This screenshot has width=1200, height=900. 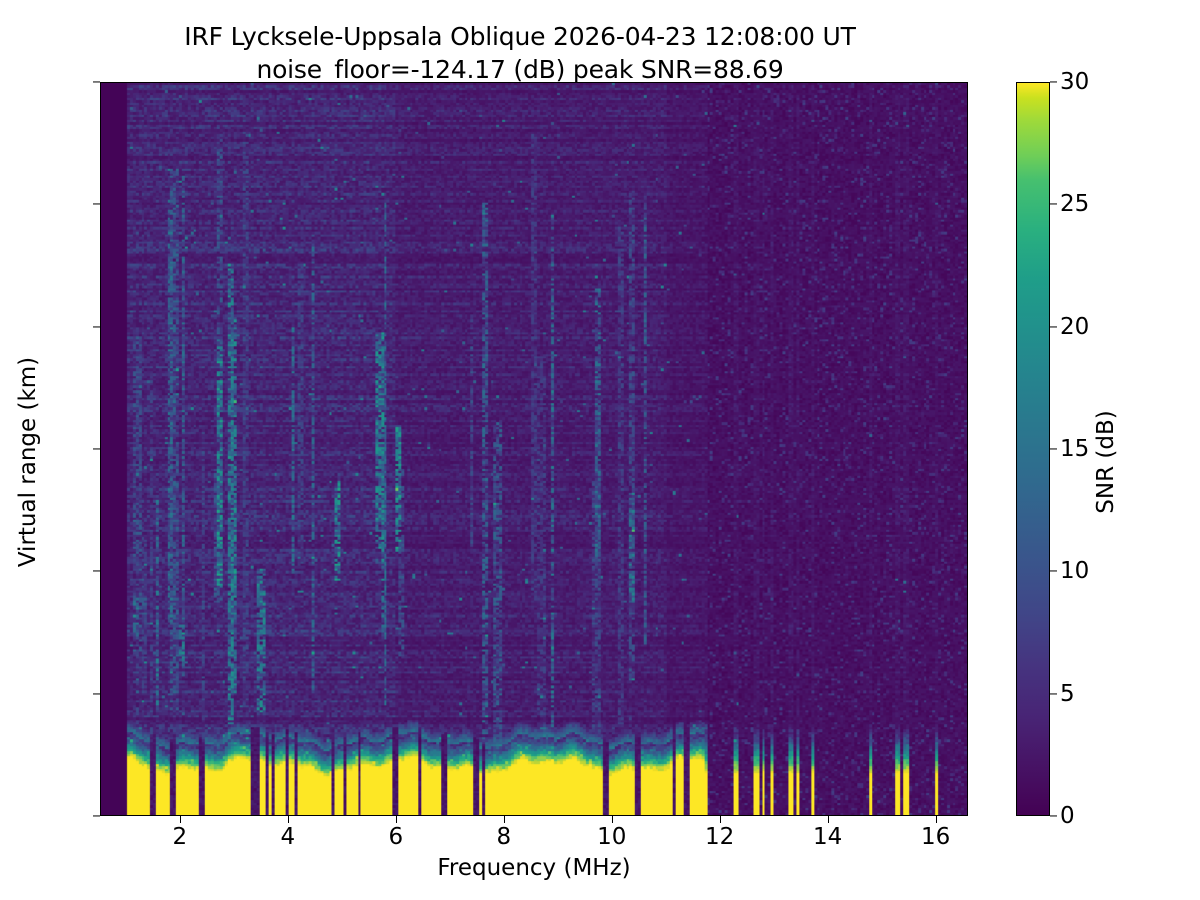 What do you see at coordinates (1033, 449) in the screenshot?
I see `colorbar` at bounding box center [1033, 449].